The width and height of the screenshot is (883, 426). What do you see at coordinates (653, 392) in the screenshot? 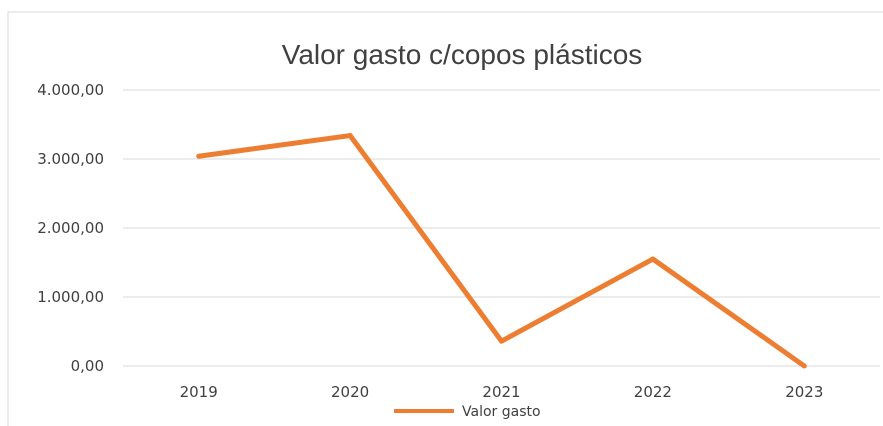
I see `x-tick-label: 2022` at bounding box center [653, 392].